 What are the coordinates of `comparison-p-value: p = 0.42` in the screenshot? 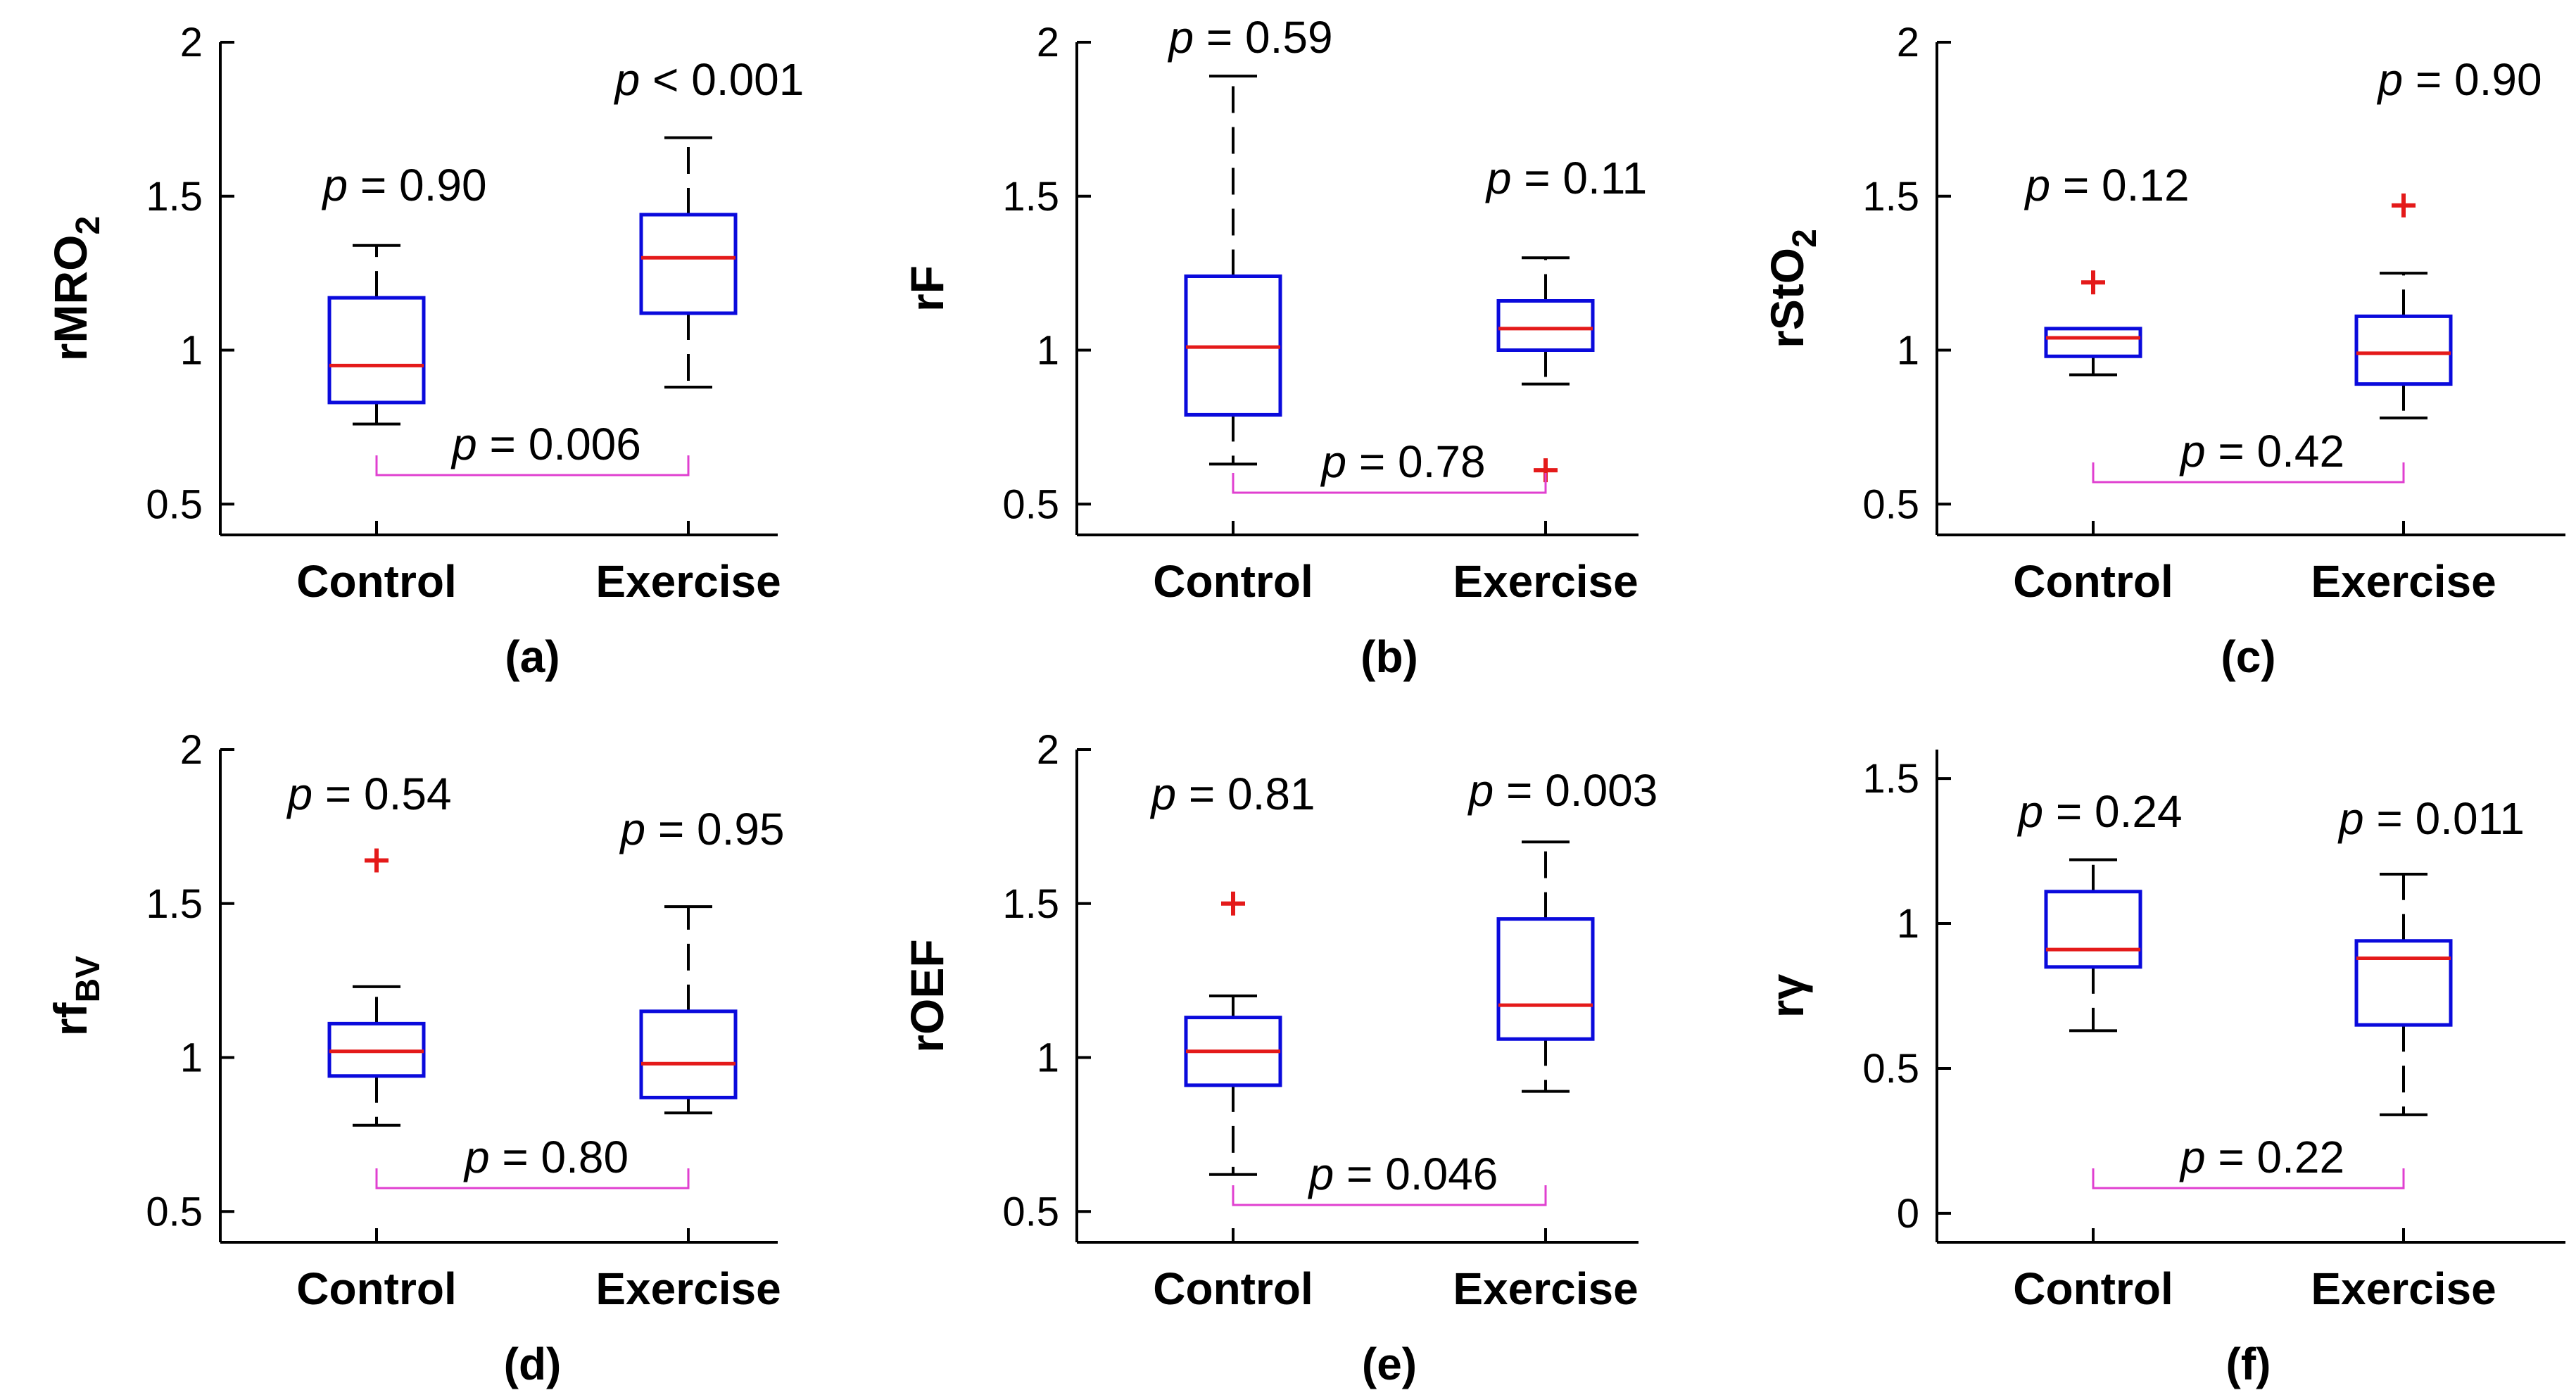 It's located at (2261, 451).